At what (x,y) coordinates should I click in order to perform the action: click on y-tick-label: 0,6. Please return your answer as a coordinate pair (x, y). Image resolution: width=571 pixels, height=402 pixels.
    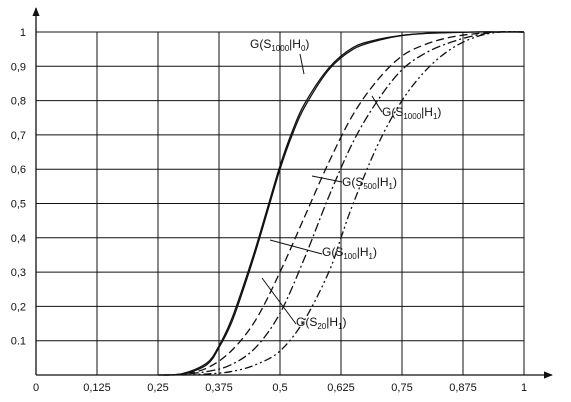
    Looking at the image, I should click on (18, 170).